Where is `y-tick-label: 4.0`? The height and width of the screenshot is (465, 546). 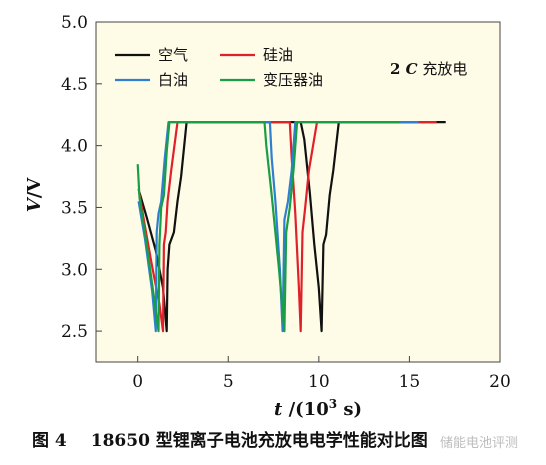 y-tick-label: 4.0 is located at coordinates (74, 147).